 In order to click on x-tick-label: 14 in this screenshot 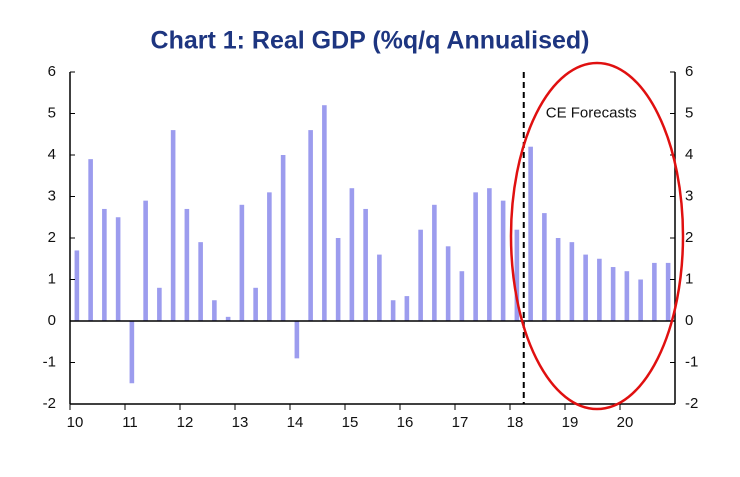, I will do `click(295, 422)`.